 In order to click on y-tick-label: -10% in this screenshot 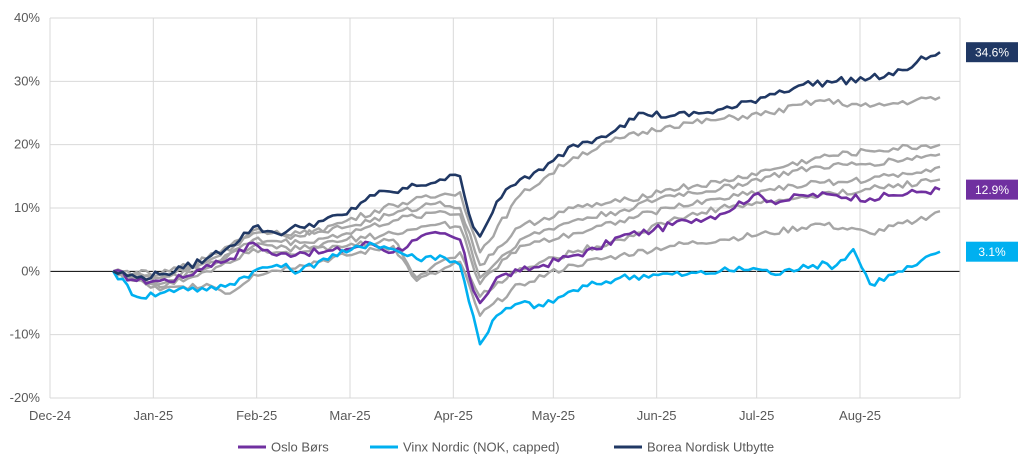, I will do `click(25, 334)`.